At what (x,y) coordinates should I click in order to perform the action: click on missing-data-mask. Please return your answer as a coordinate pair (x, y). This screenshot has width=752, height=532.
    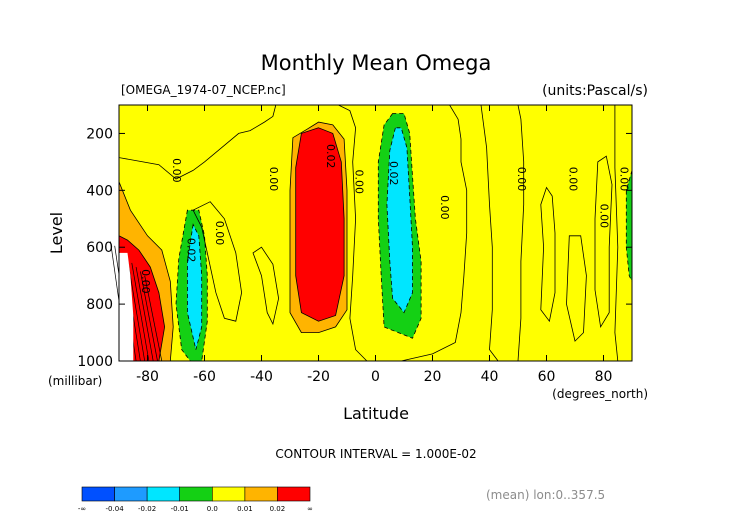
    Looking at the image, I should click on (126, 306).